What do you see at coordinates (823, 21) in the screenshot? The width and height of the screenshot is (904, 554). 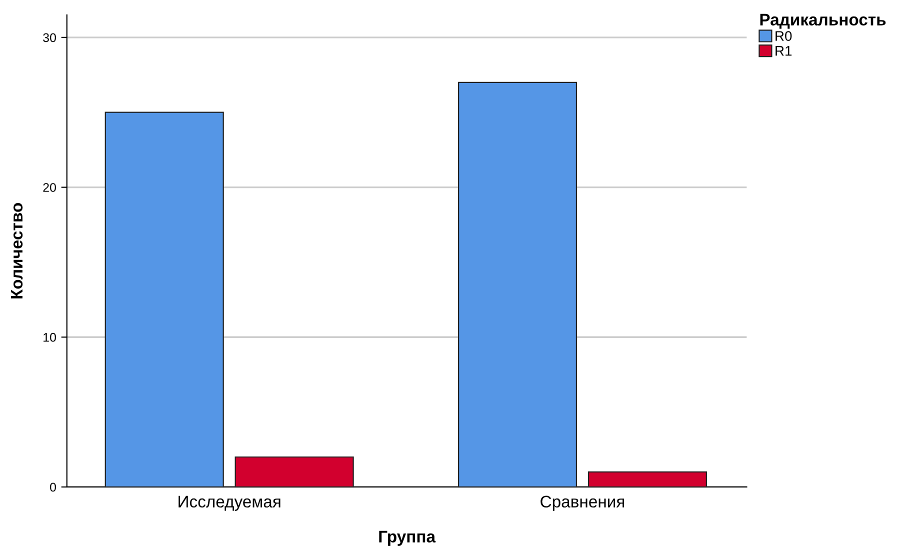 I see `legend-title: Радикальность` at bounding box center [823, 21].